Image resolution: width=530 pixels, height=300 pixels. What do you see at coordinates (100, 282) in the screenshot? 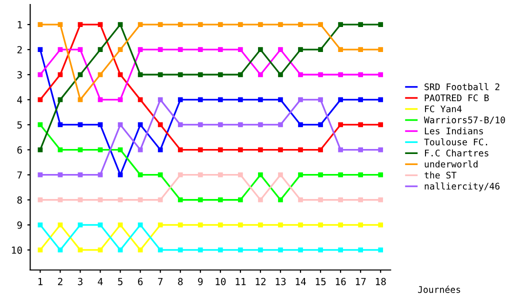
I see `x-tick-label: 4` at bounding box center [100, 282].